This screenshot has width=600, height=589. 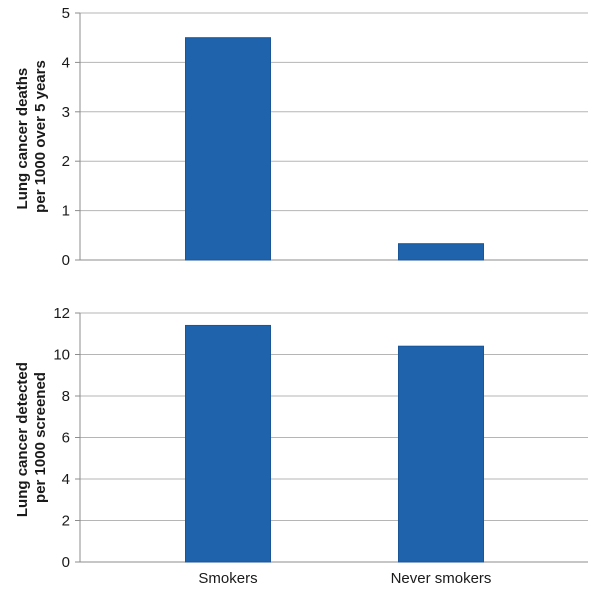 I want to click on bottom-chart-category-labels: Smokers Never smokers, so click(x=344, y=578).